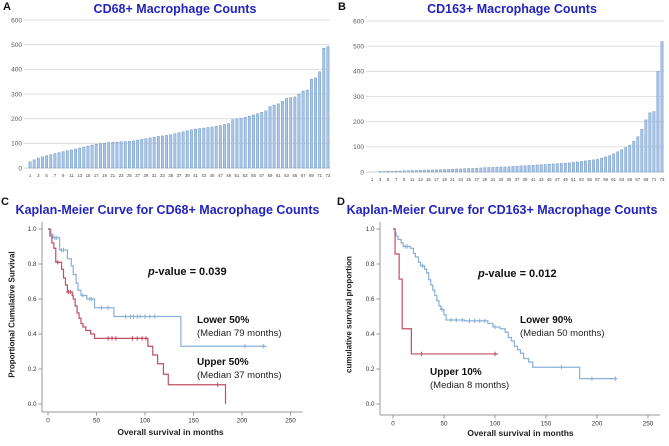 This screenshot has height=446, width=669. What do you see at coordinates (12, 314) in the screenshot?
I see `y-axis-label-c: Proportional Cumulative Survival` at bounding box center [12, 314].